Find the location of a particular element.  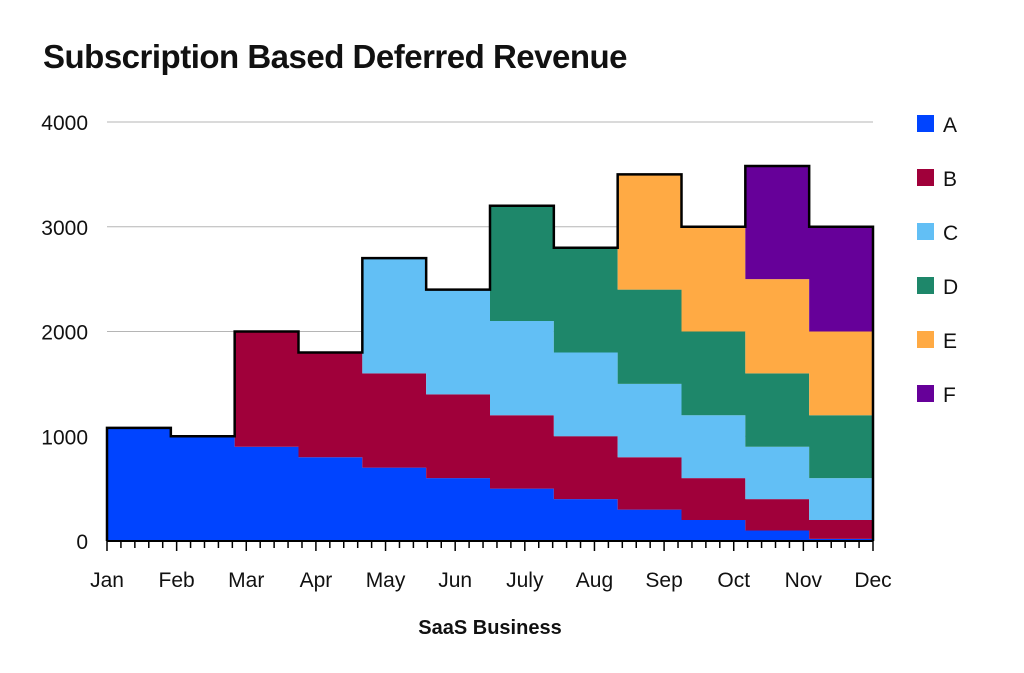

x-tick-label: Jun is located at coordinates (455, 580).